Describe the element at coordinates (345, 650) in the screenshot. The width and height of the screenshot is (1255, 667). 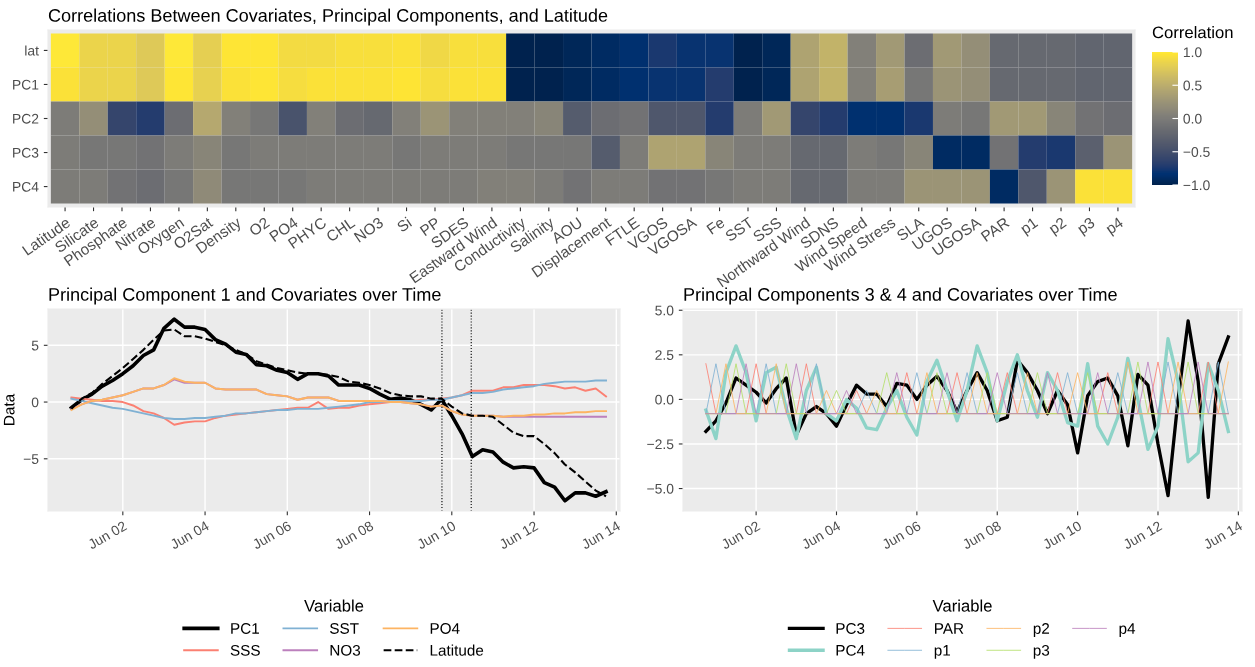
I see `legend-label: NO3` at that location.